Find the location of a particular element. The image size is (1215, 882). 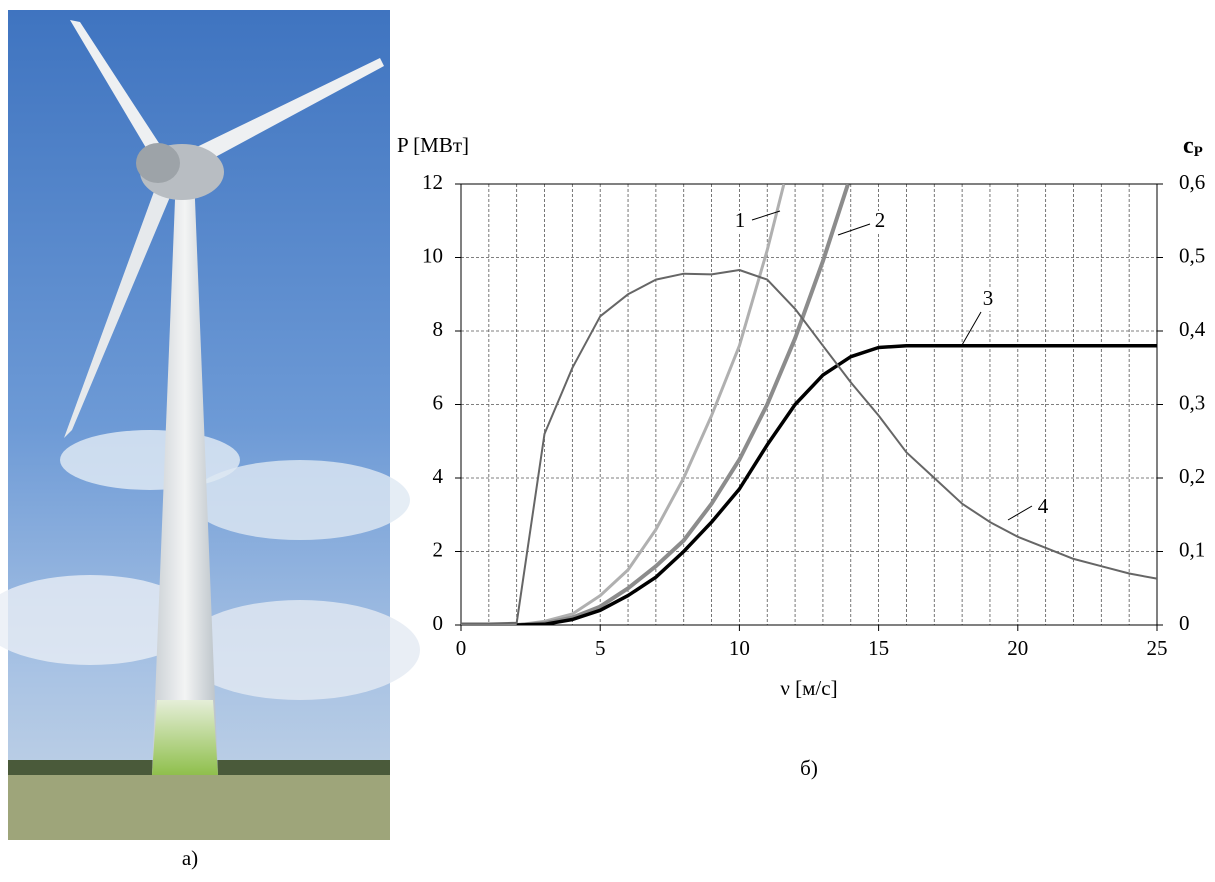

x-axis-label: ν [м/с] is located at coordinates (808, 688).